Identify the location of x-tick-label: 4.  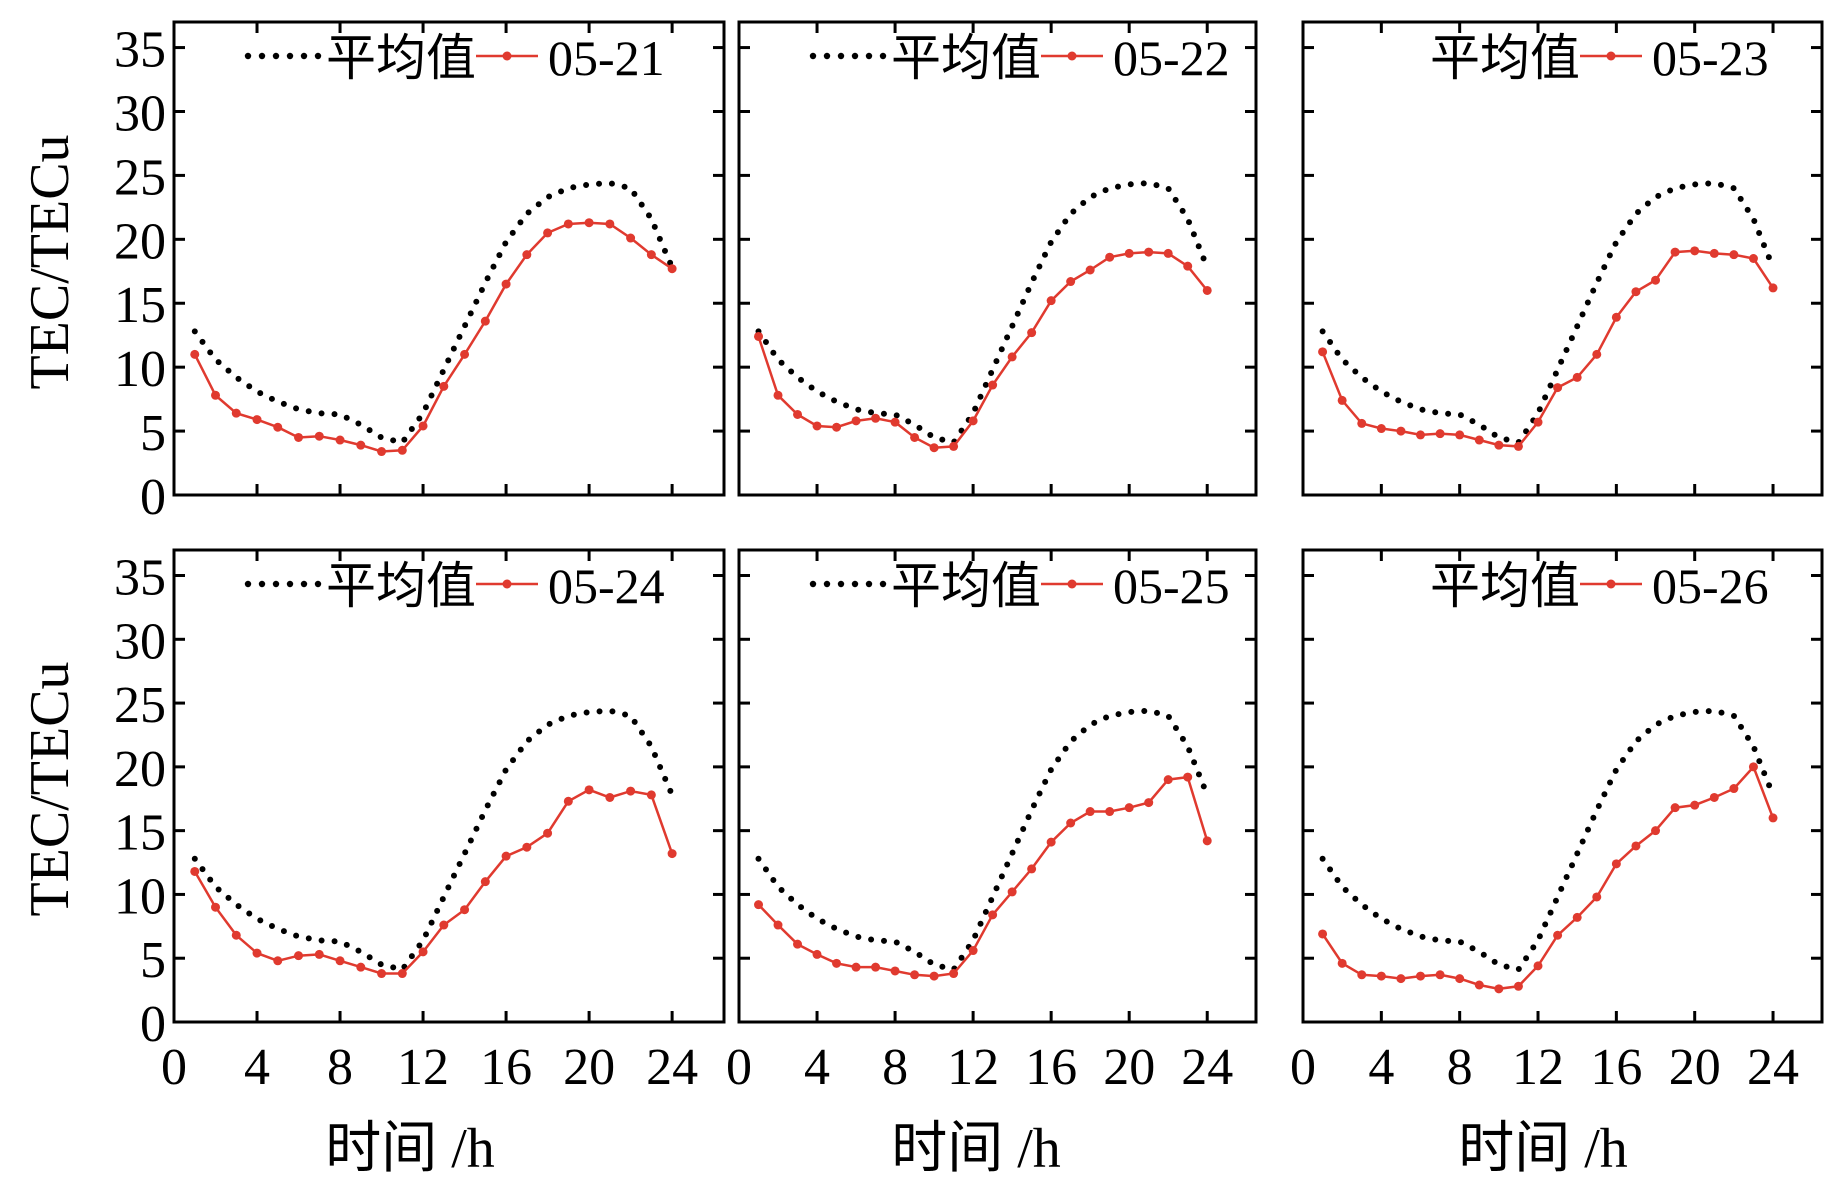
(817, 1067).